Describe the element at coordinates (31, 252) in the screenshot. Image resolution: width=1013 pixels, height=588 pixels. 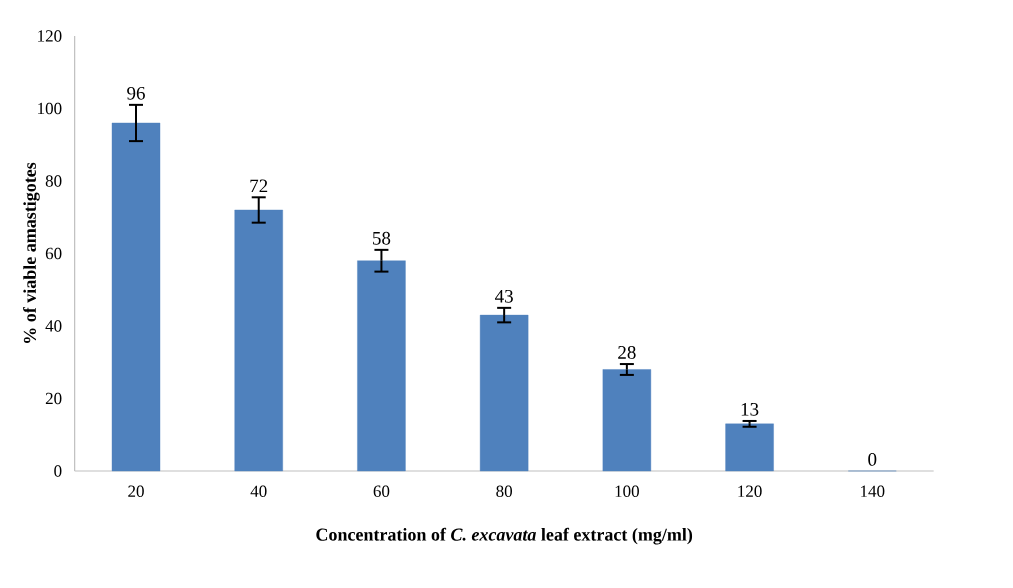
I see `y-axis-title: % of viable amastigotes` at that location.